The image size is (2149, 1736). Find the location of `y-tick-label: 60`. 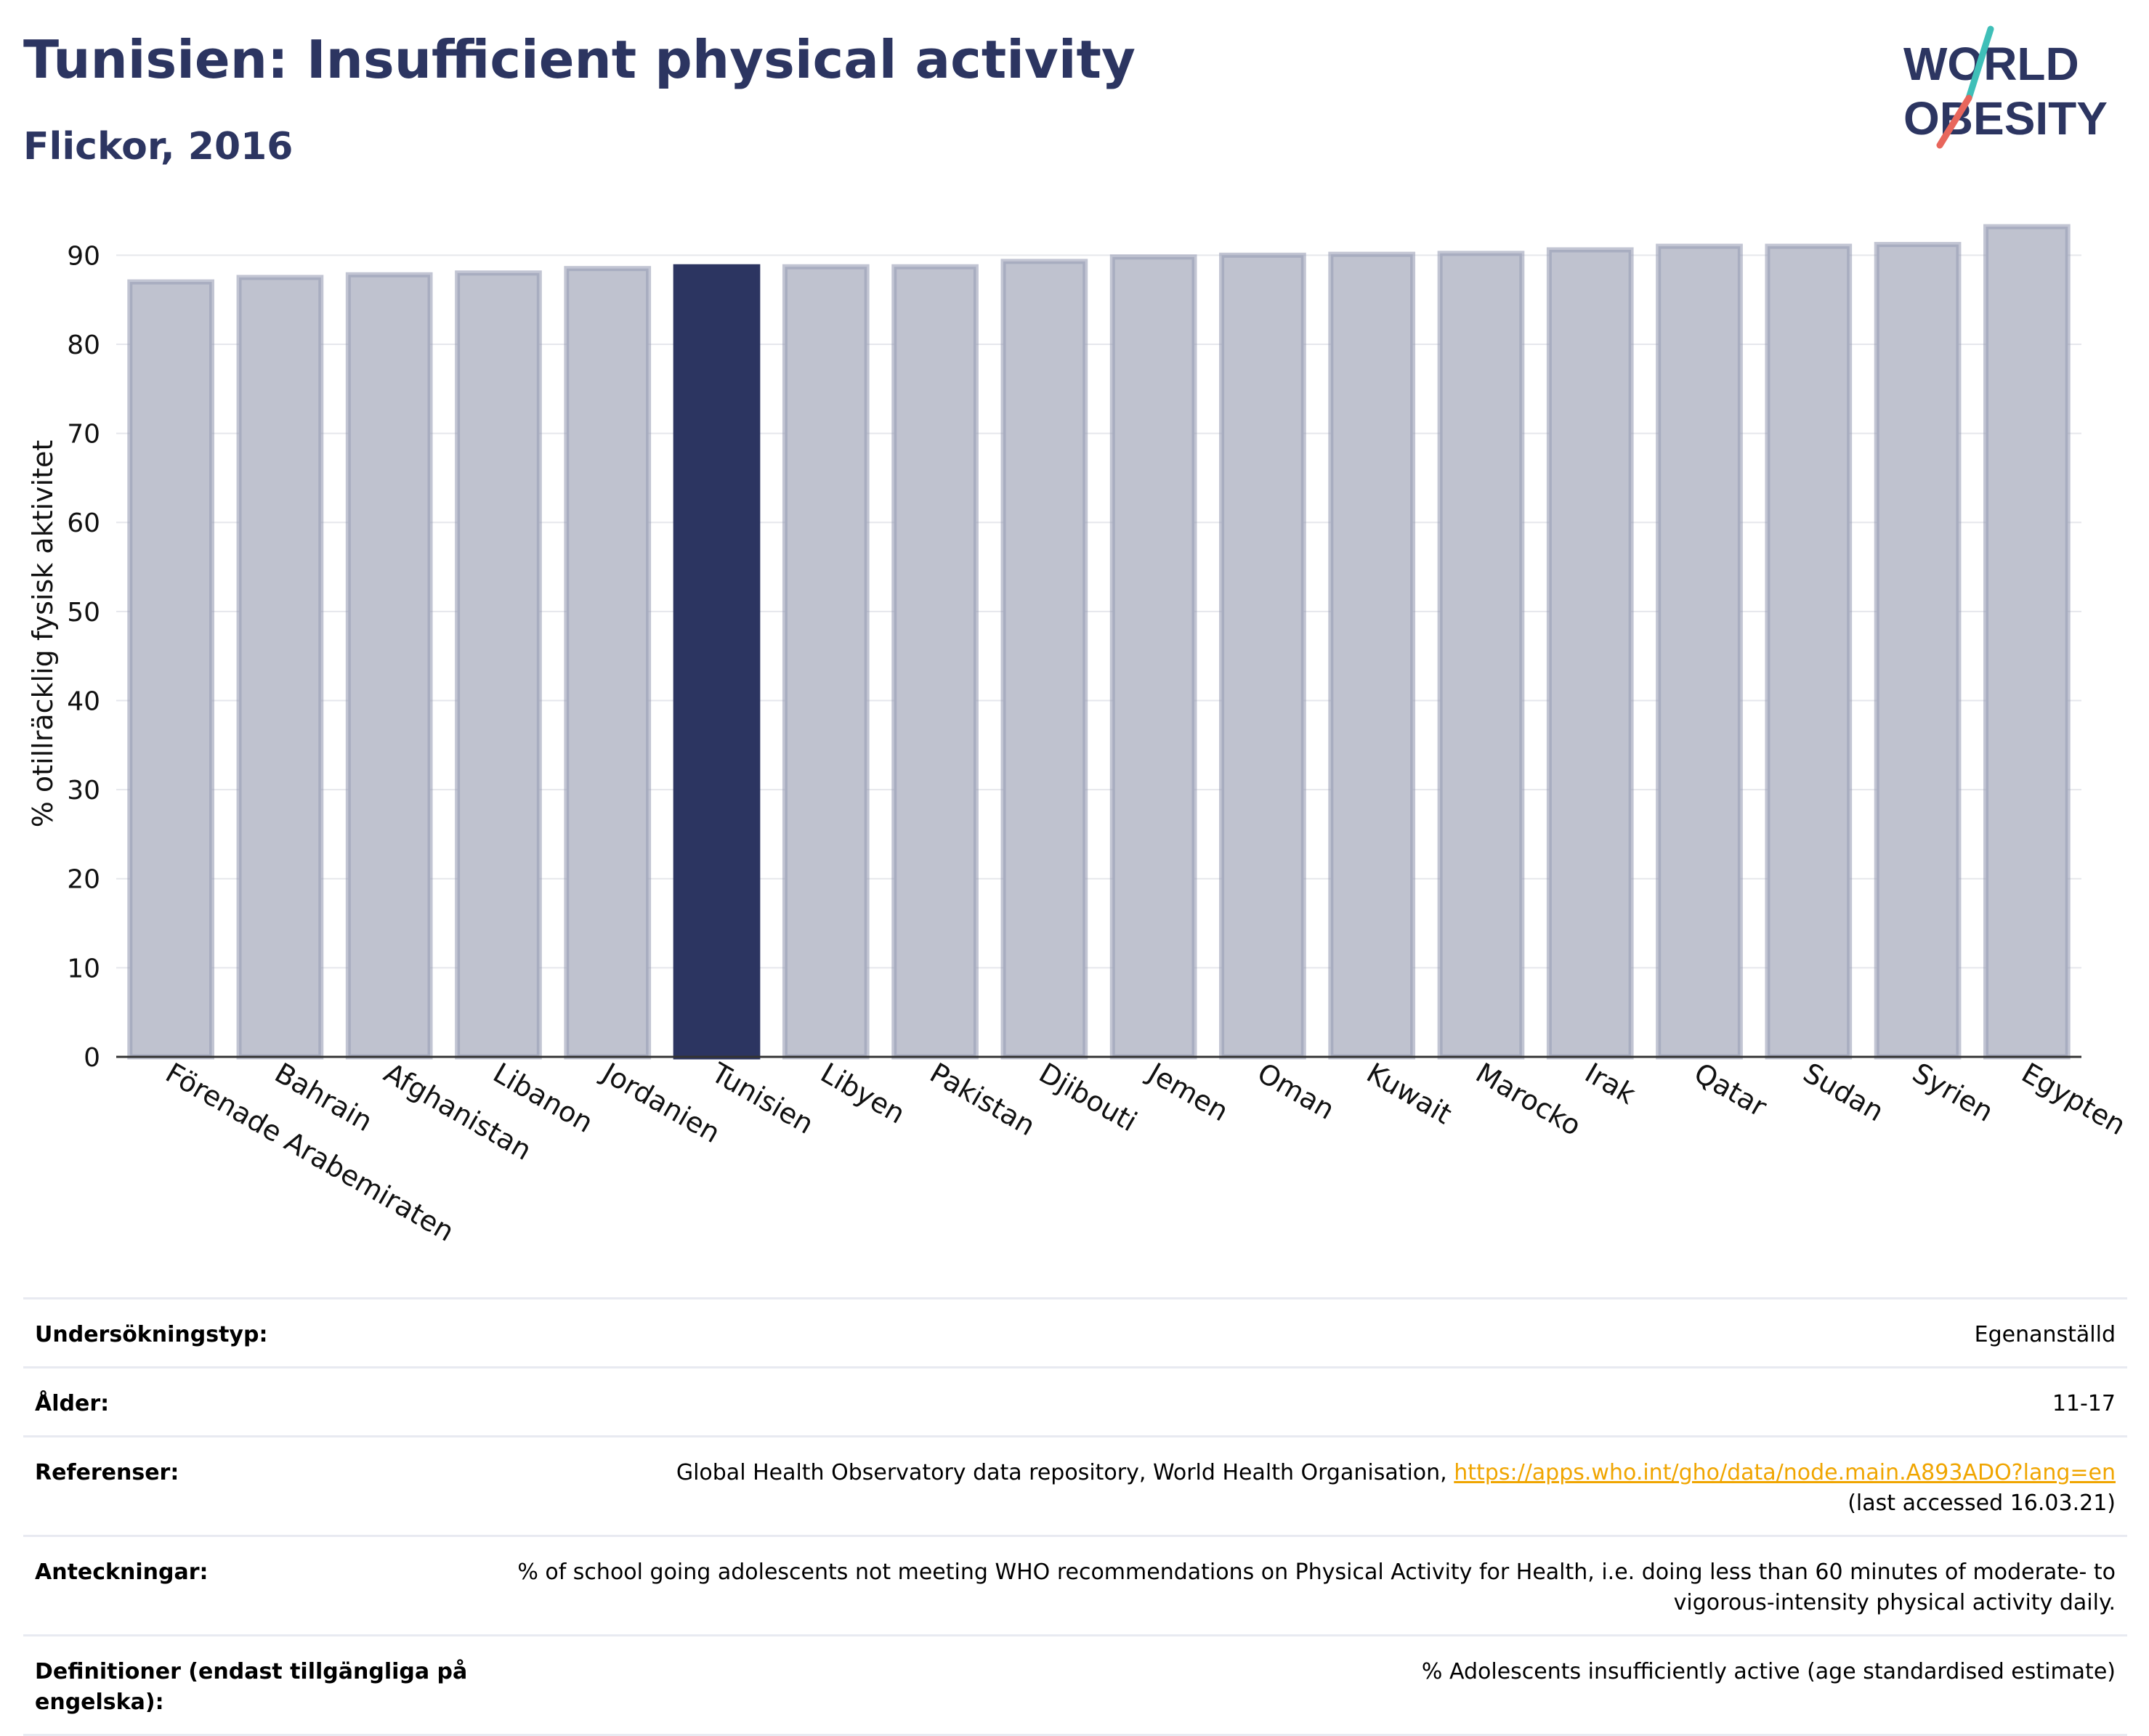

y-tick-label: 60 is located at coordinates (83, 523).